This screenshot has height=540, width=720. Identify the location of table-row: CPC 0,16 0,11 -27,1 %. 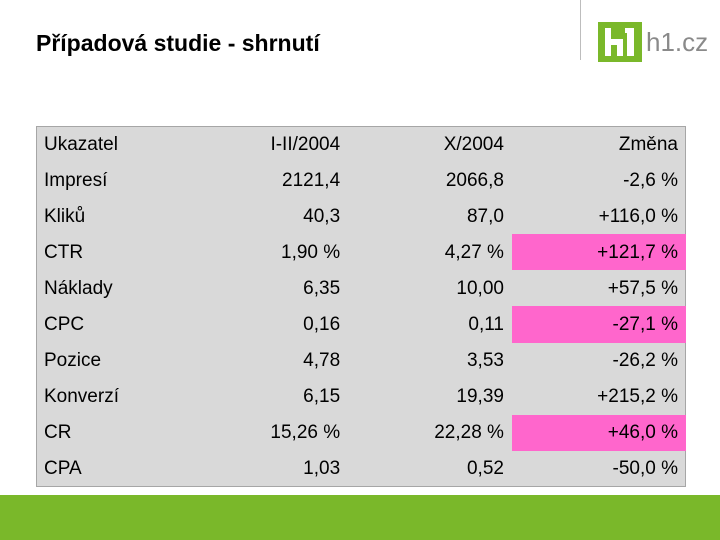
(361, 324).